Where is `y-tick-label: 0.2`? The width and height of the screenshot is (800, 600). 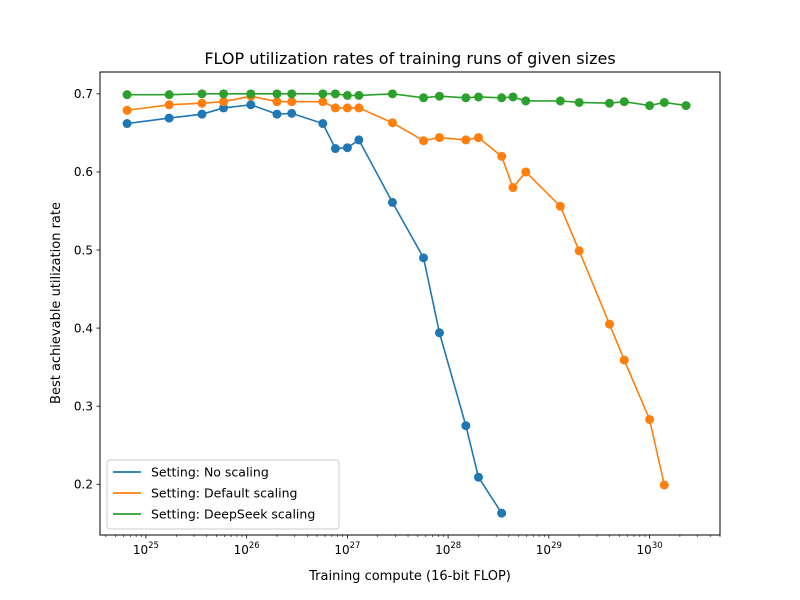
y-tick-label: 0.2 is located at coordinates (83, 485).